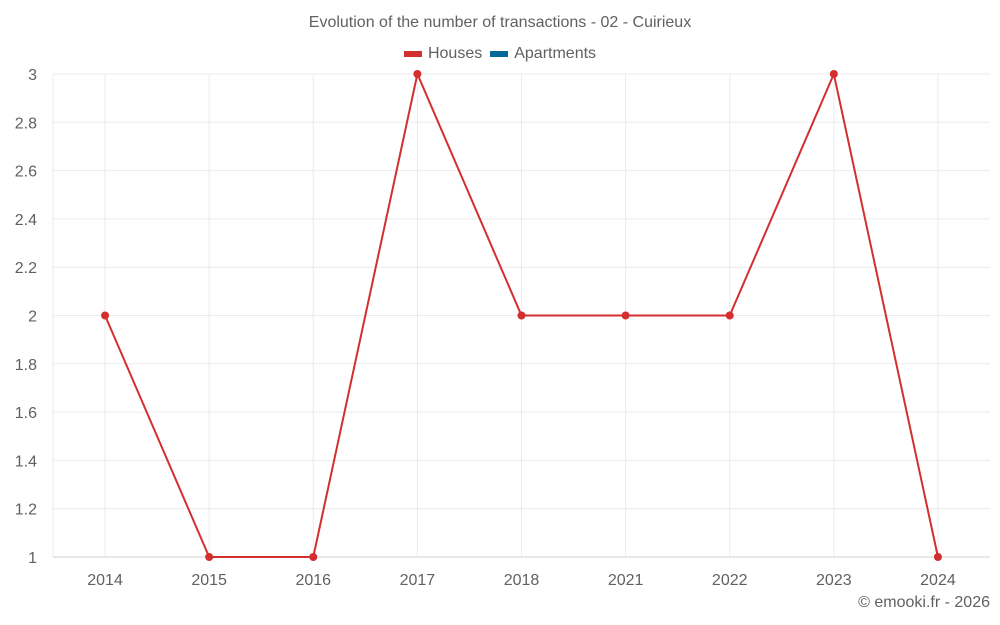 Image resolution: width=1000 pixels, height=625 pixels. Describe the element at coordinates (418, 580) in the screenshot. I see `x-tick-label: 2017` at that location.